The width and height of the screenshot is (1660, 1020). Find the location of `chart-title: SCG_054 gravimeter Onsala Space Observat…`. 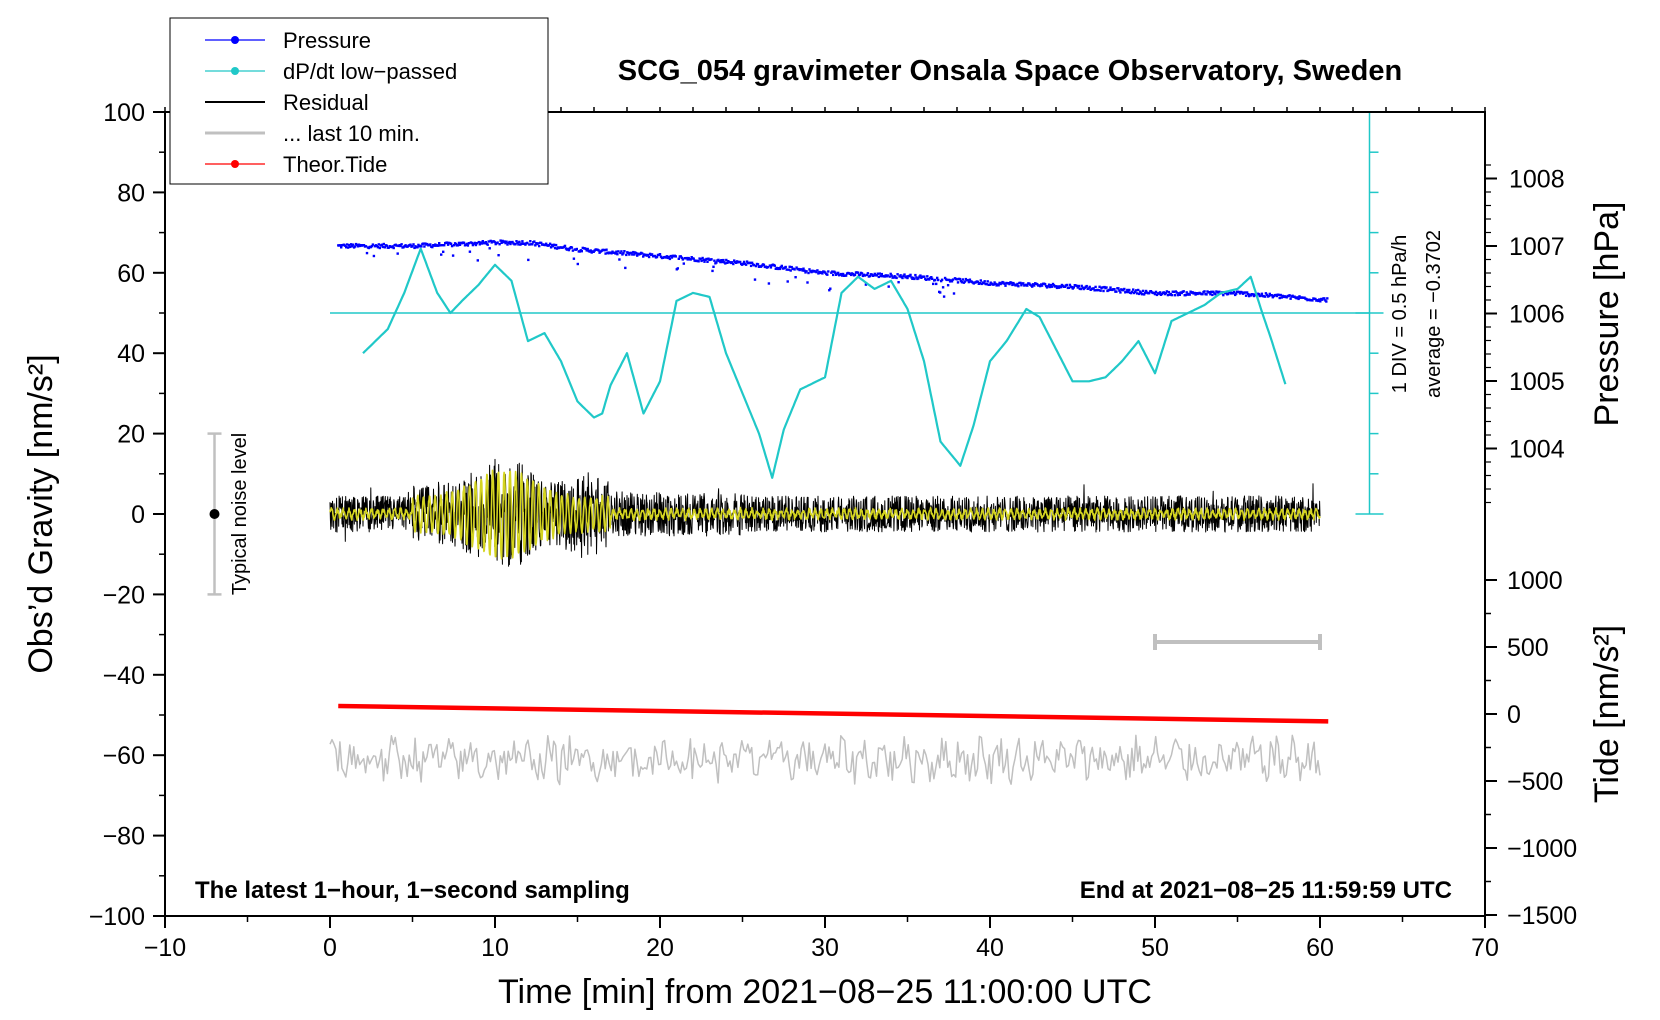

chart-title: SCG_054 gravimeter Onsala Space Observat… is located at coordinates (1010, 71).